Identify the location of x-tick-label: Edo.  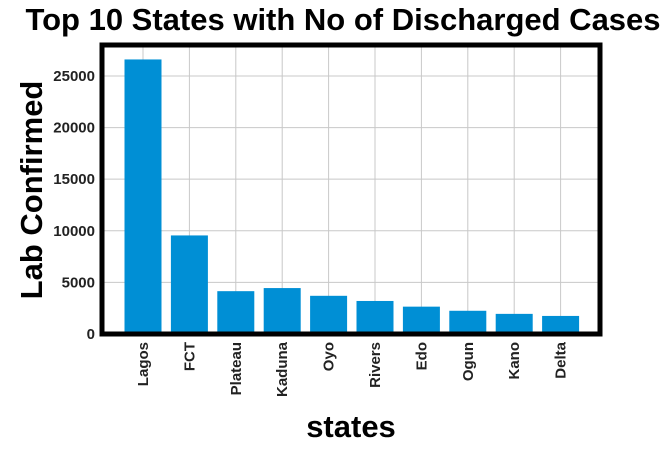
(421, 356).